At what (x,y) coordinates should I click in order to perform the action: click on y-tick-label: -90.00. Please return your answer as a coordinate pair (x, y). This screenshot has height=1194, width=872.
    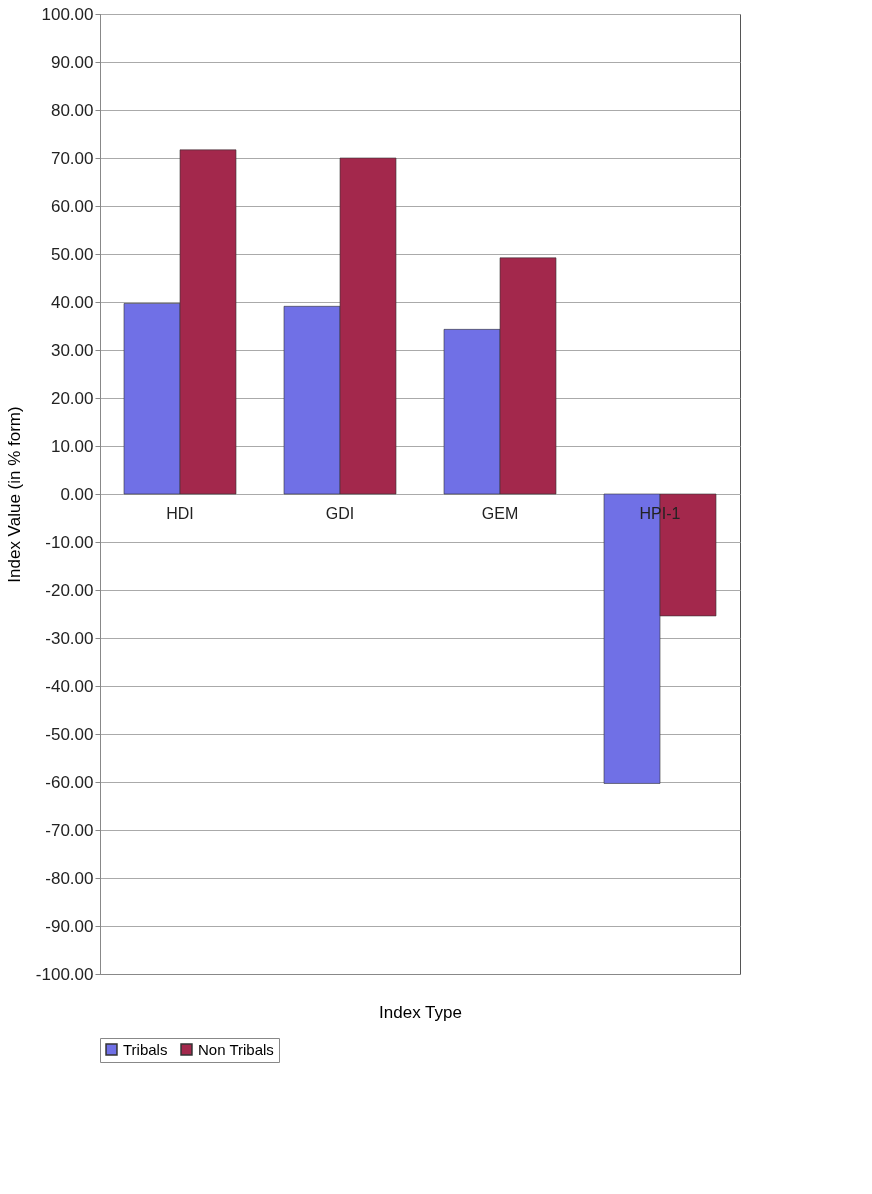
    Looking at the image, I should click on (69, 926).